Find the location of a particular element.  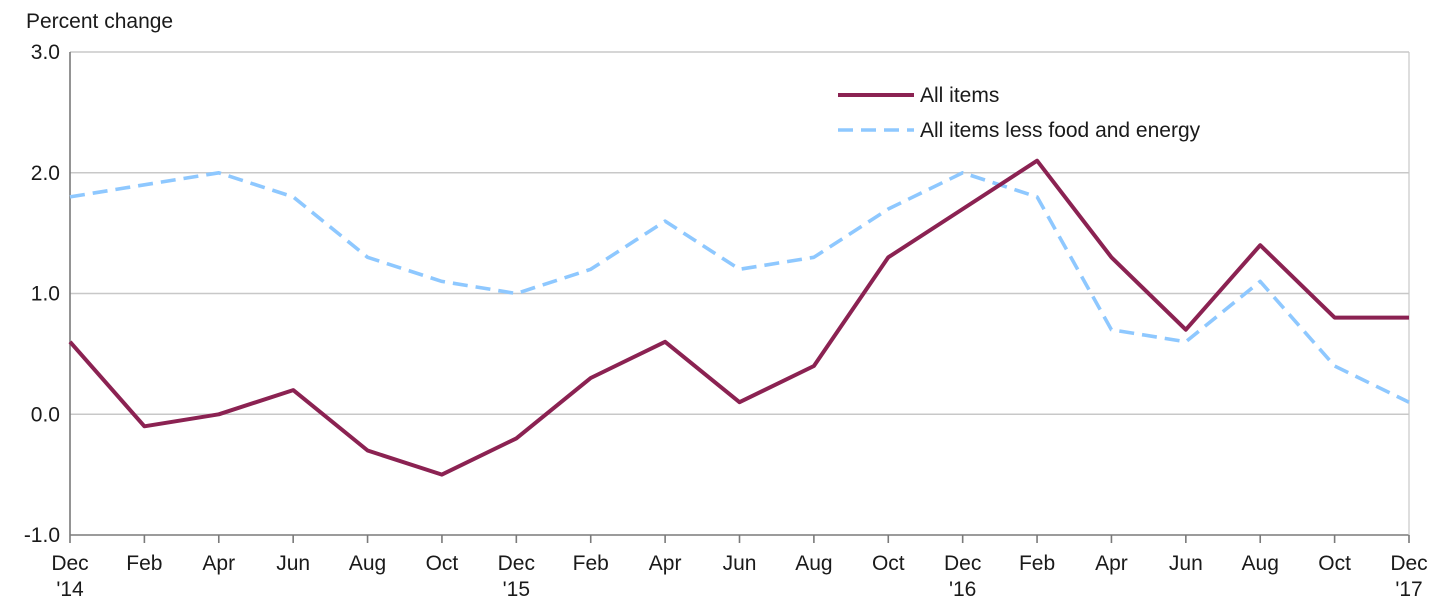

legend-label: All items less food and energy is located at coordinates (1060, 130).